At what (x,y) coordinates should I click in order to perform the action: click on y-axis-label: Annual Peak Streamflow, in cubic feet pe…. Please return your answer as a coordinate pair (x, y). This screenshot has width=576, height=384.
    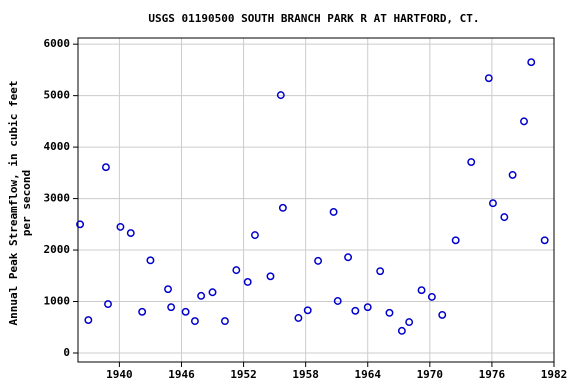
    Looking at the image, I should click on (20, 202).